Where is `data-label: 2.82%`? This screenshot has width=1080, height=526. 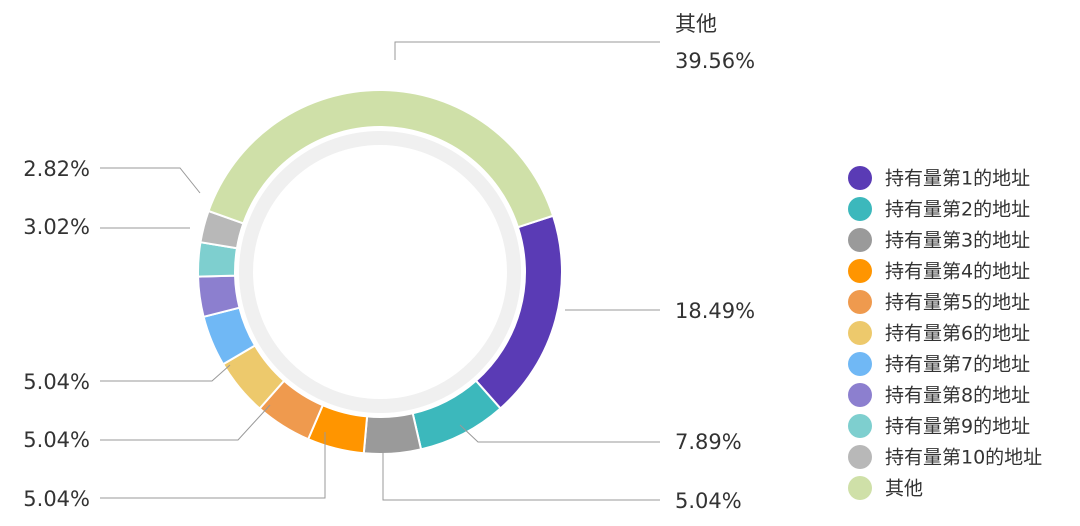 data-label: 2.82% is located at coordinates (56, 169).